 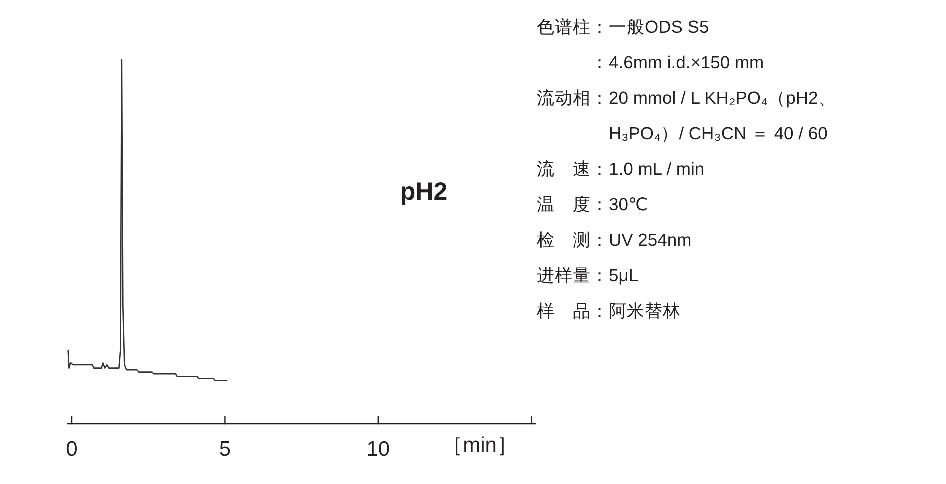 I want to click on annotation: ：4.6mm i.d.×150 mm, so click(x=677, y=62).